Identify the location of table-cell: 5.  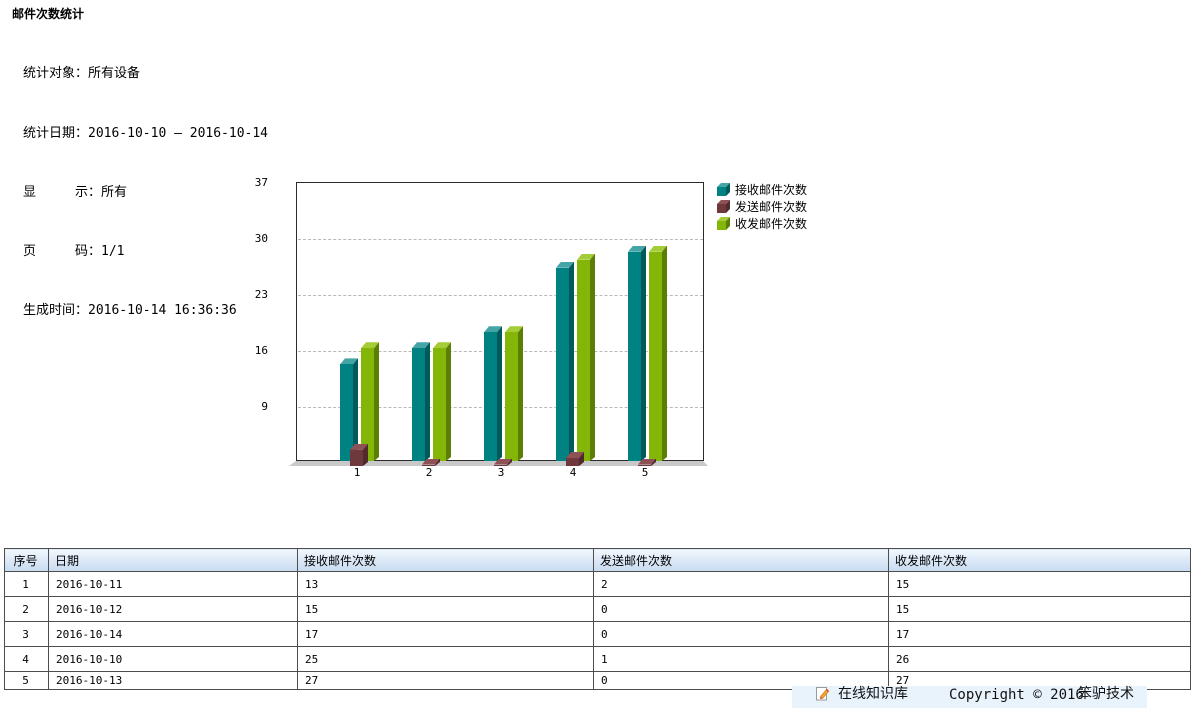
(26, 680).